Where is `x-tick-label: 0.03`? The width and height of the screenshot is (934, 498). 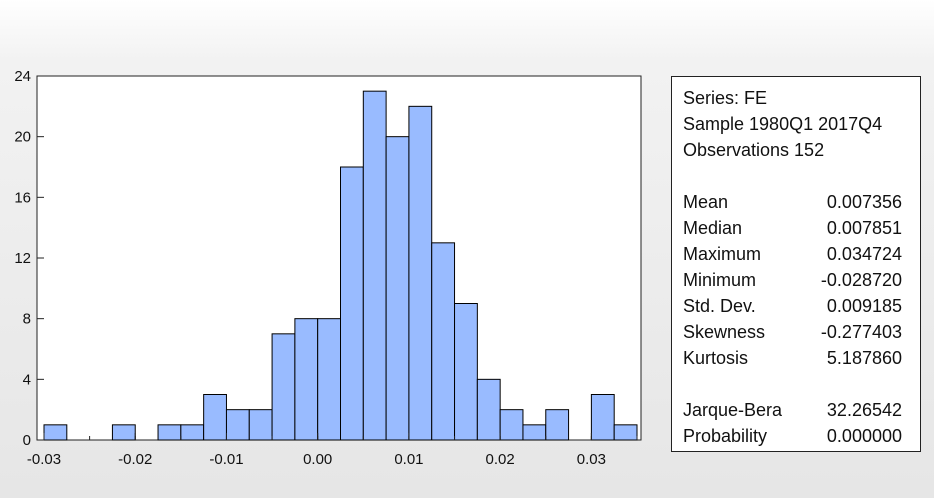
x-tick-label: 0.03 is located at coordinates (591, 459).